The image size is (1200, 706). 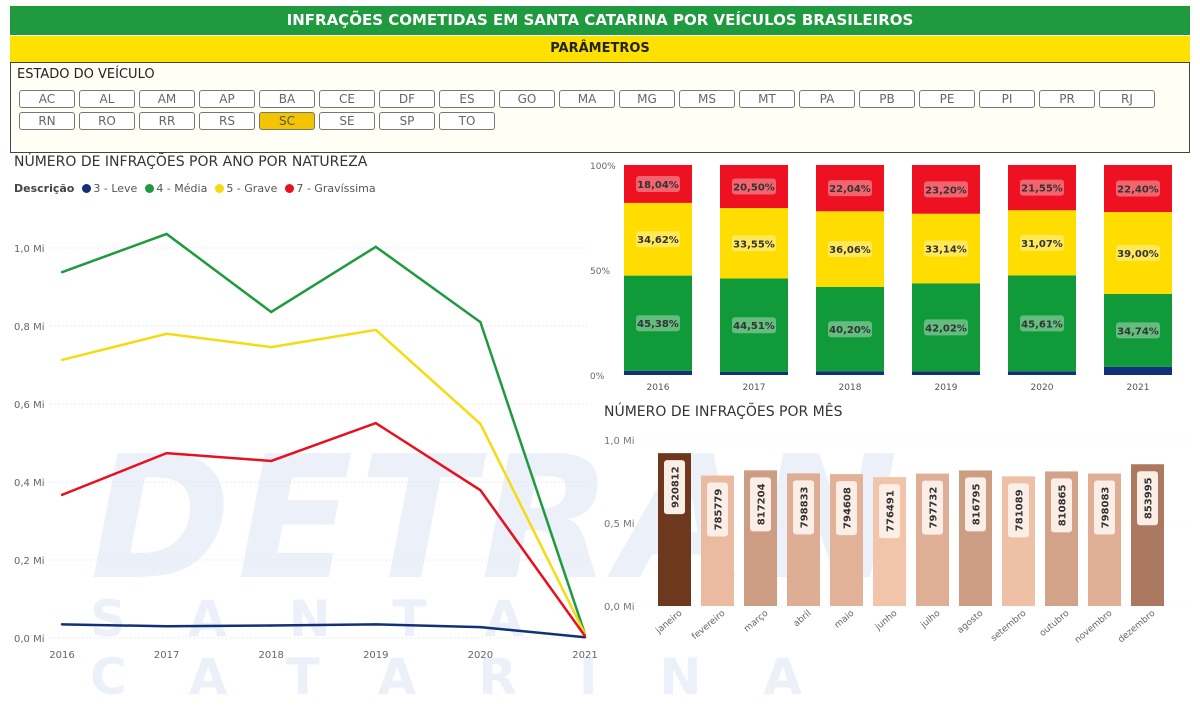 I want to click on state-button-ce: CE, so click(x=347, y=99).